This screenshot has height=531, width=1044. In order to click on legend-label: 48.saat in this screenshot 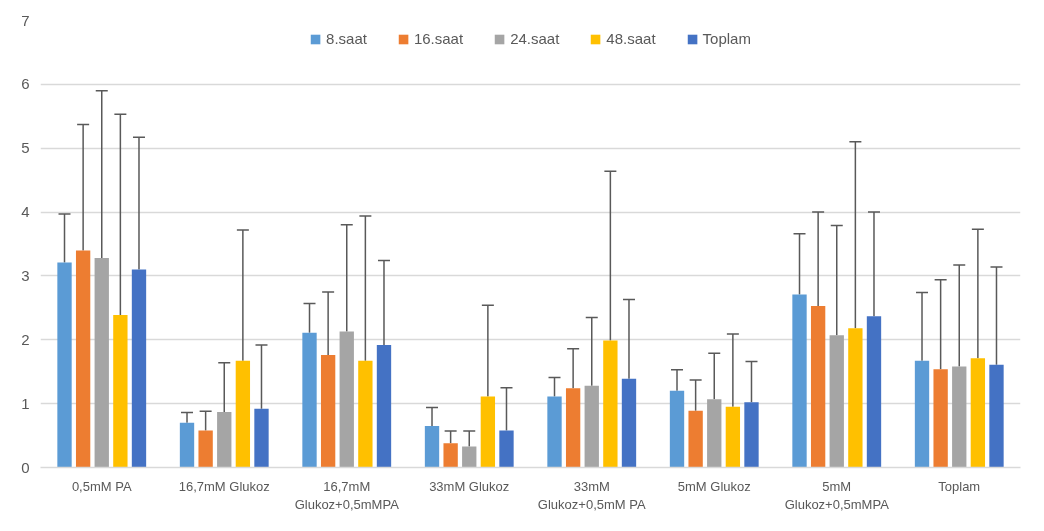, I will do `click(631, 38)`.